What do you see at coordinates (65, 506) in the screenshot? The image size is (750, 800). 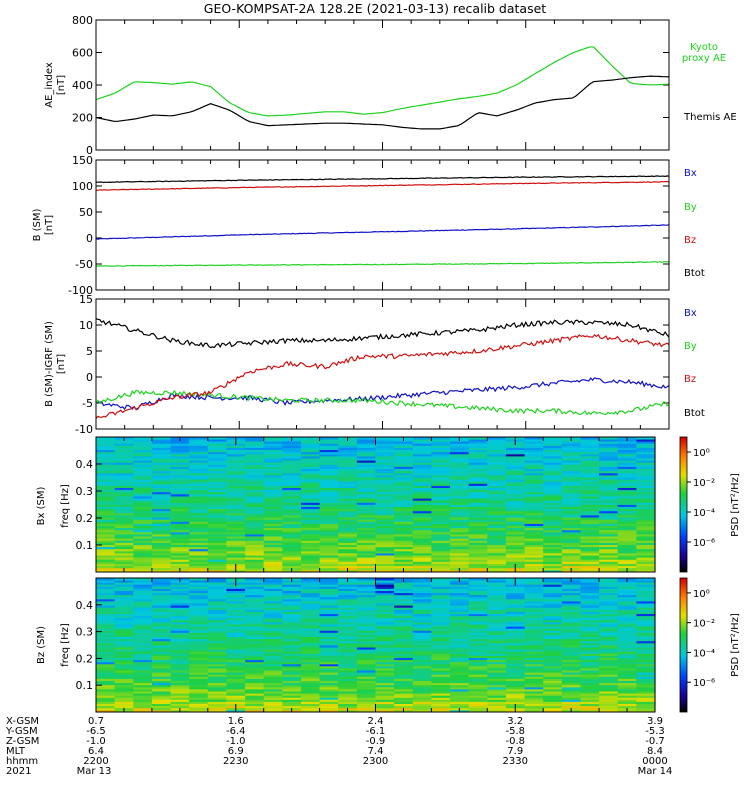 I see `specbx-ylabel-line2: freq [Hz]` at bounding box center [65, 506].